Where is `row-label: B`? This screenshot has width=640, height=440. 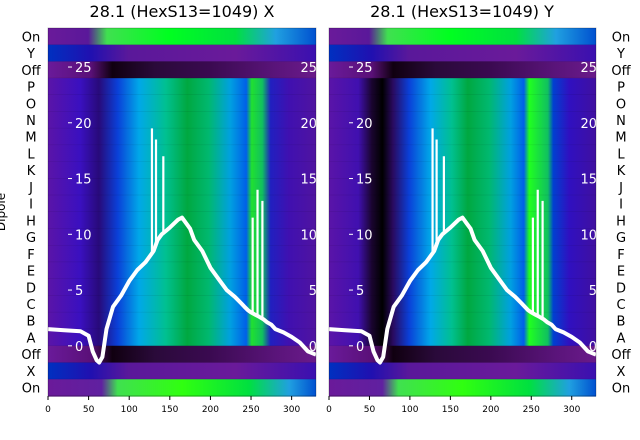 row-label: B is located at coordinates (621, 322).